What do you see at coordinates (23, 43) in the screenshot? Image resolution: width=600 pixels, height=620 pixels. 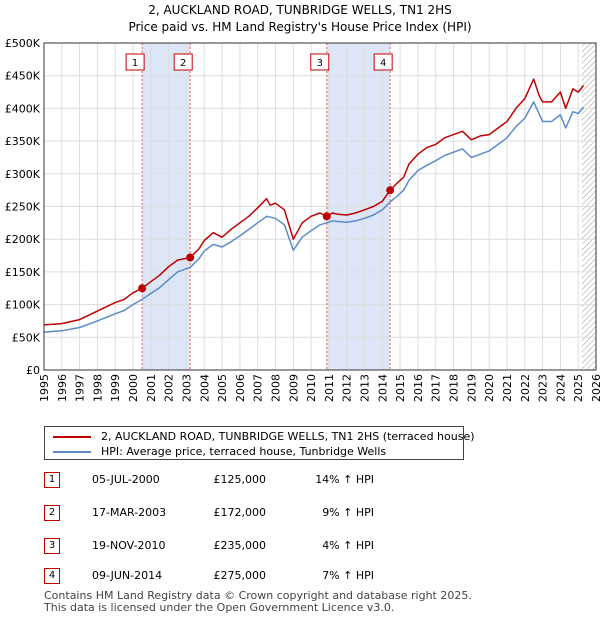 I see `y-tick-label: £500K` at bounding box center [23, 43].